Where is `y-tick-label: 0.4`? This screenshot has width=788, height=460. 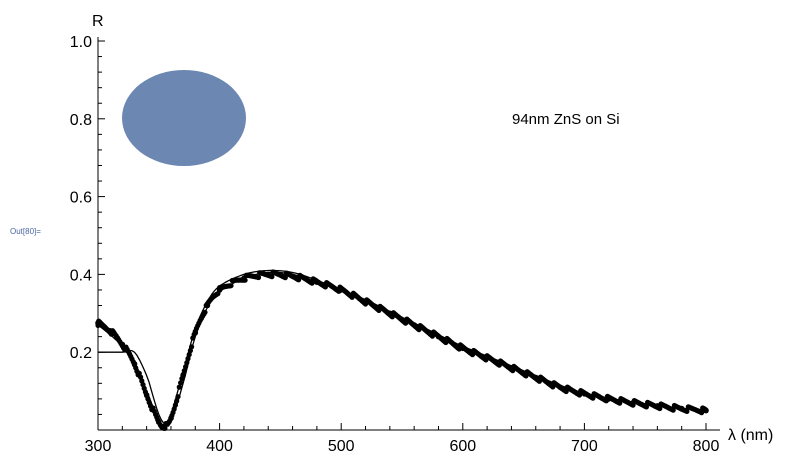 y-tick-label: 0.4 is located at coordinates (81, 275).